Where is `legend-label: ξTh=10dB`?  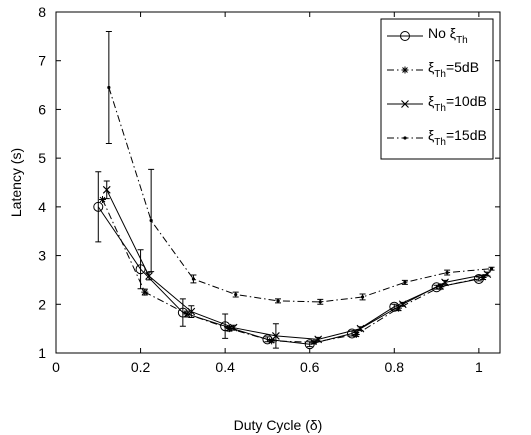 legend-label: ξTh=10dB is located at coordinates (457, 103).